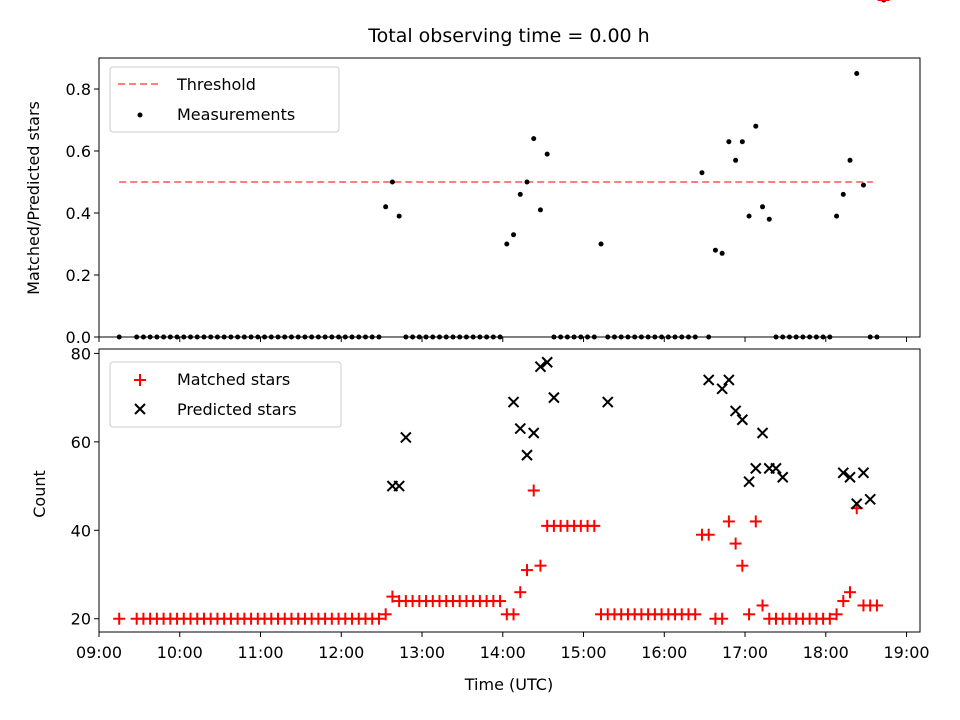 The image size is (960, 720). What do you see at coordinates (422, 652) in the screenshot?
I see `x-tick-label: 13:00` at bounding box center [422, 652].